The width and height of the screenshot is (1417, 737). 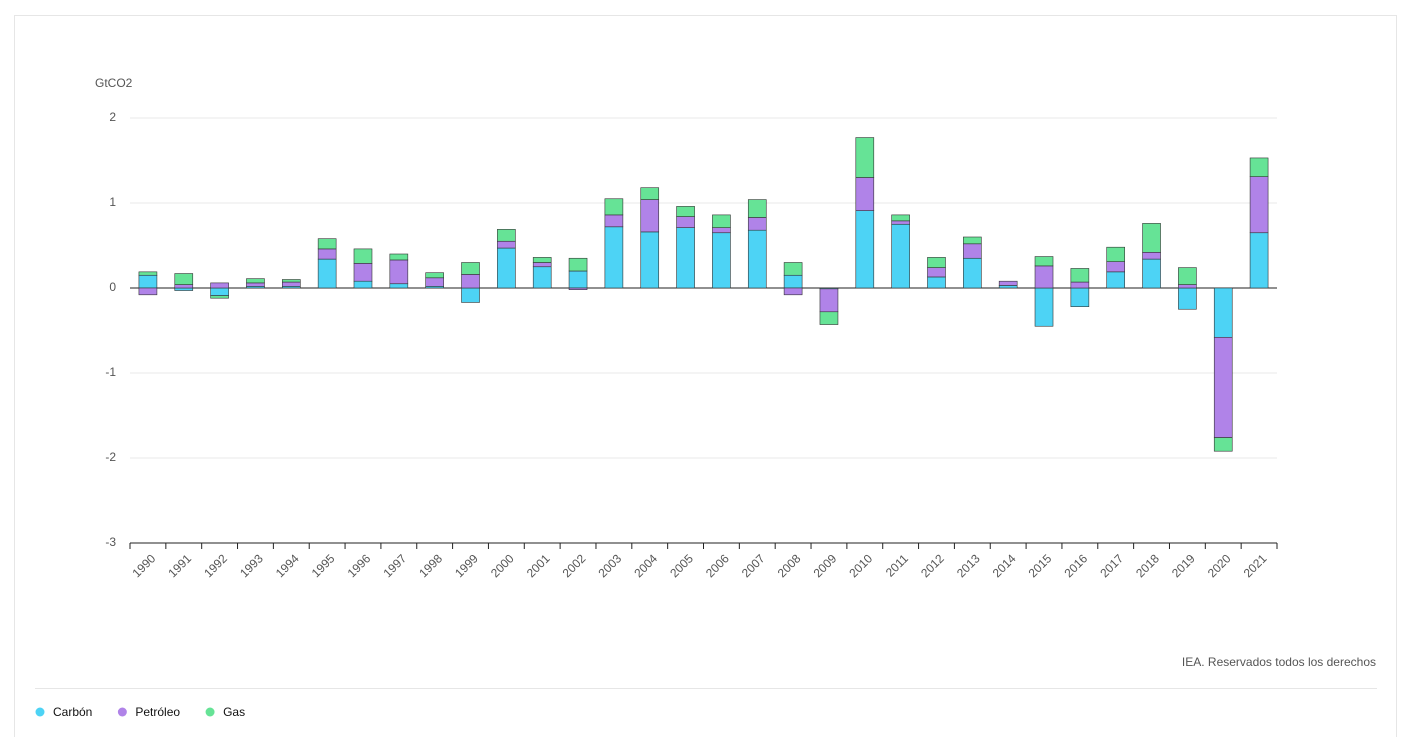 I want to click on x-tick-label: 2002, so click(x=574, y=565).